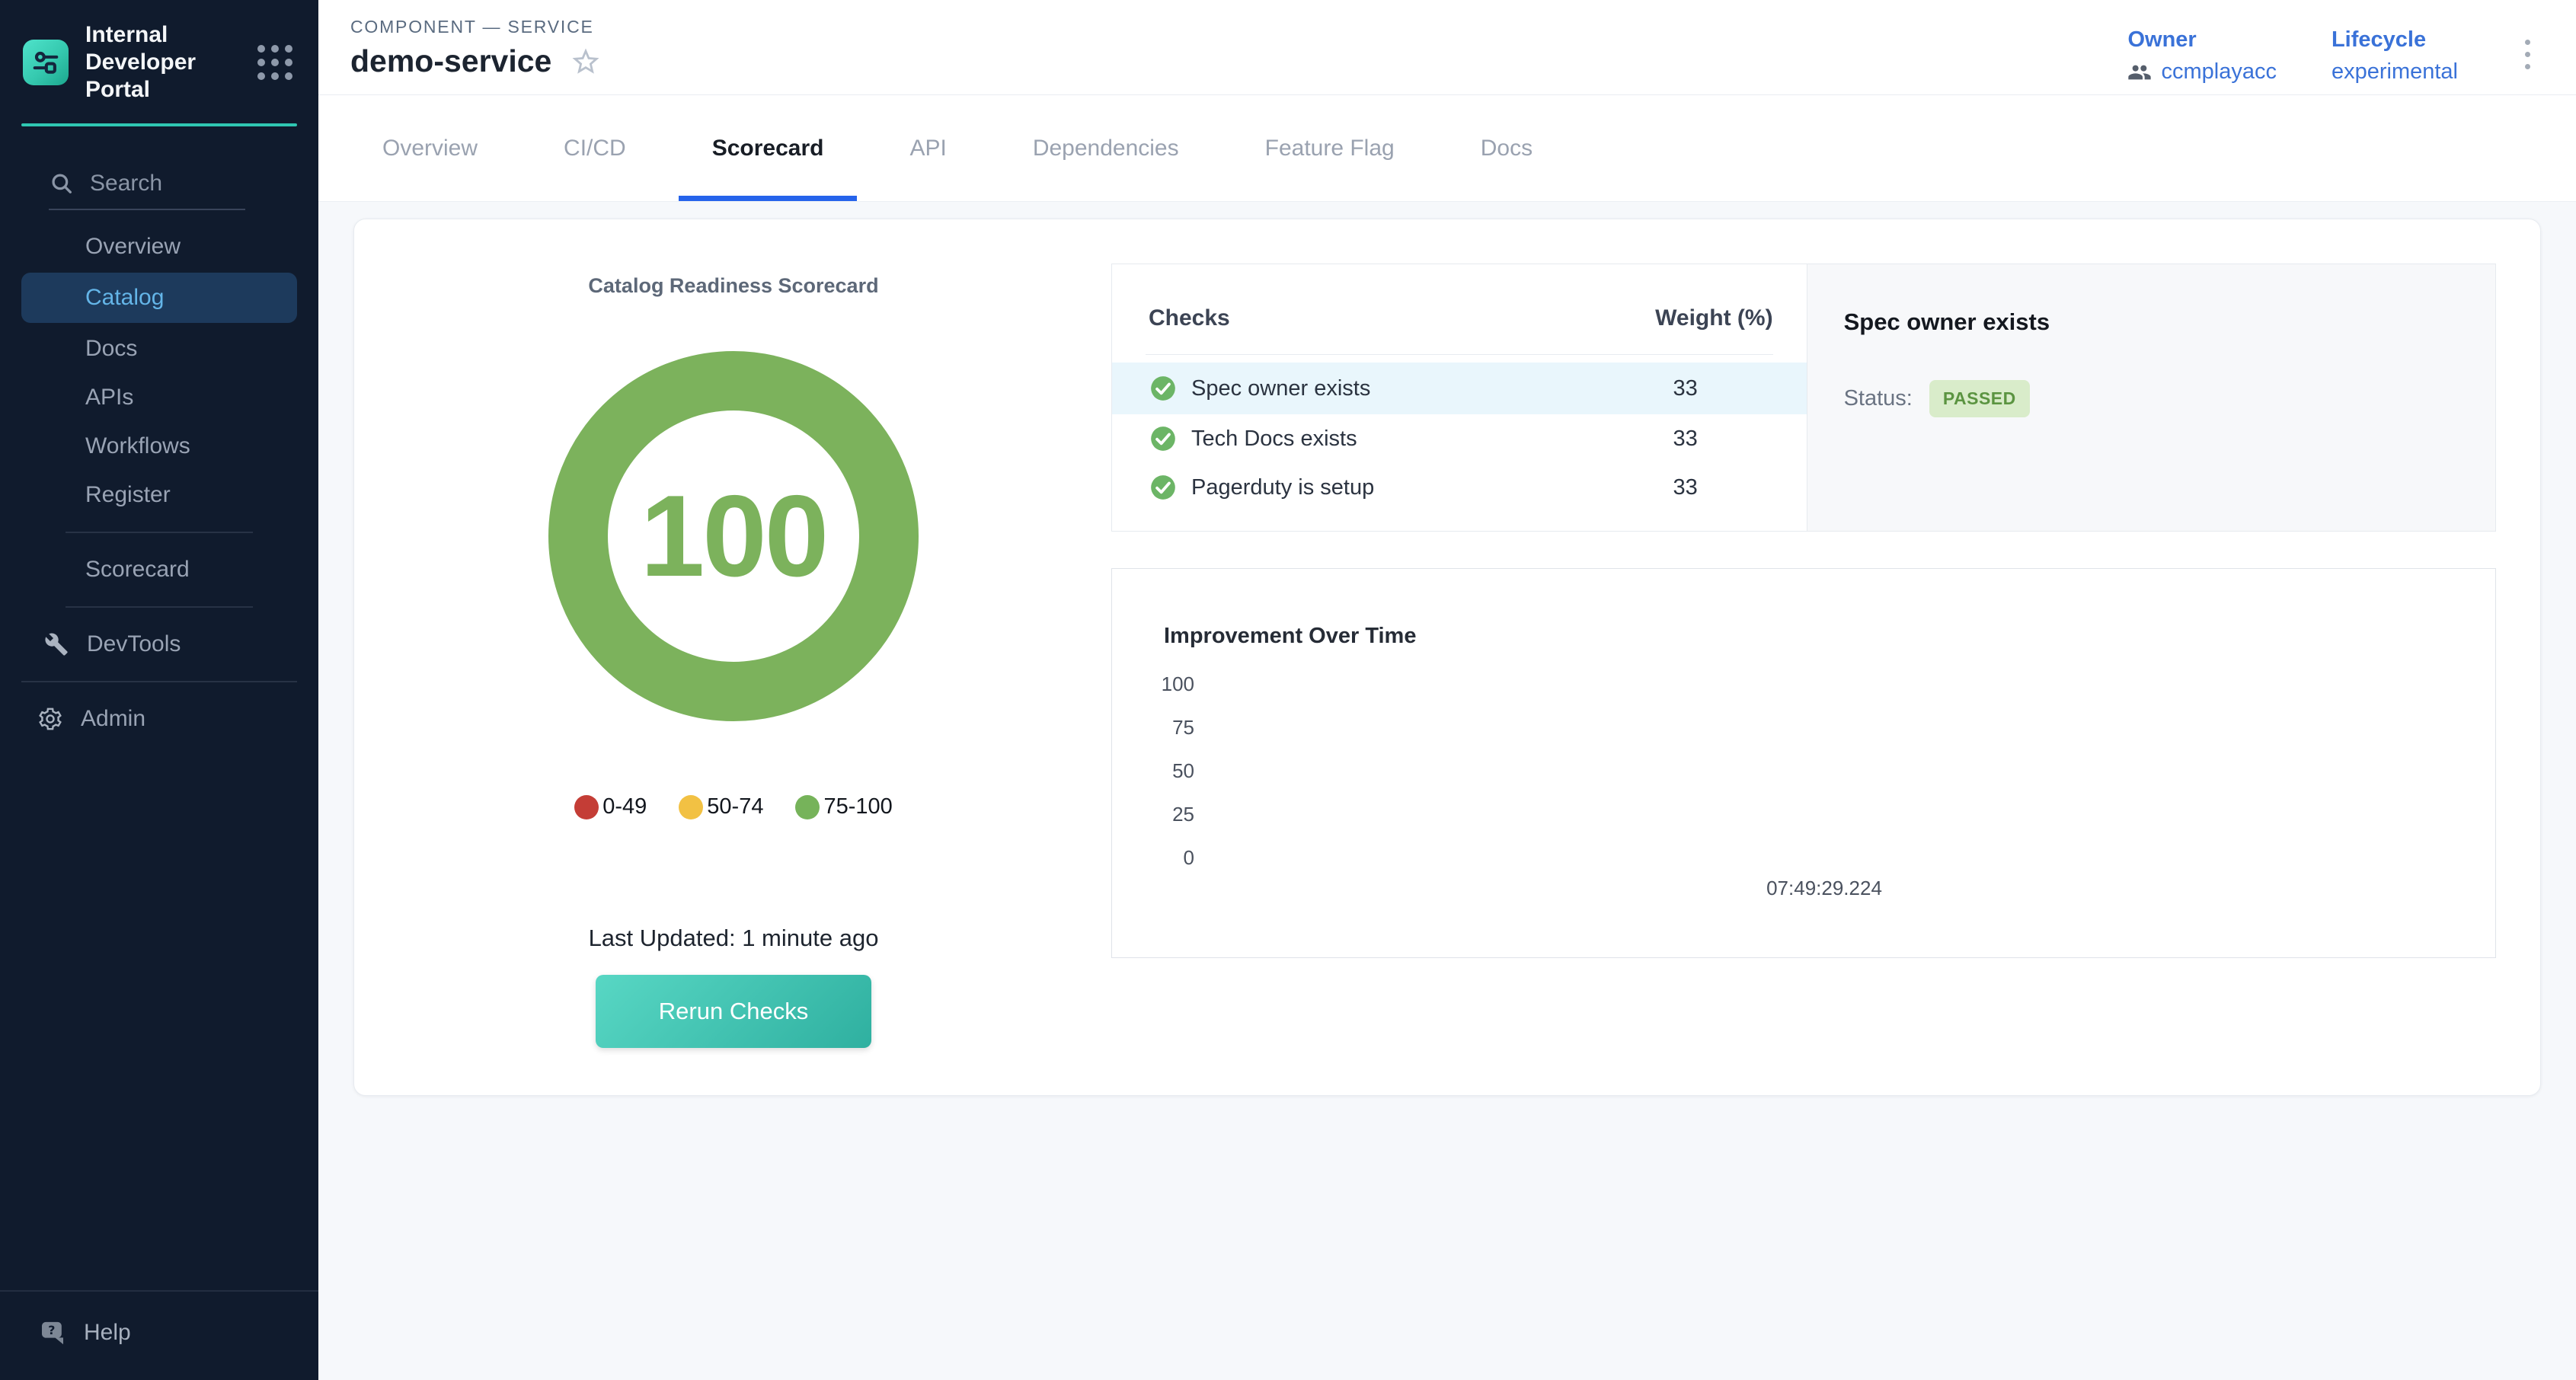 The width and height of the screenshot is (2576, 1380). What do you see at coordinates (733, 938) in the screenshot?
I see `last-updated-text: Last Updated: 1 minute ago` at bounding box center [733, 938].